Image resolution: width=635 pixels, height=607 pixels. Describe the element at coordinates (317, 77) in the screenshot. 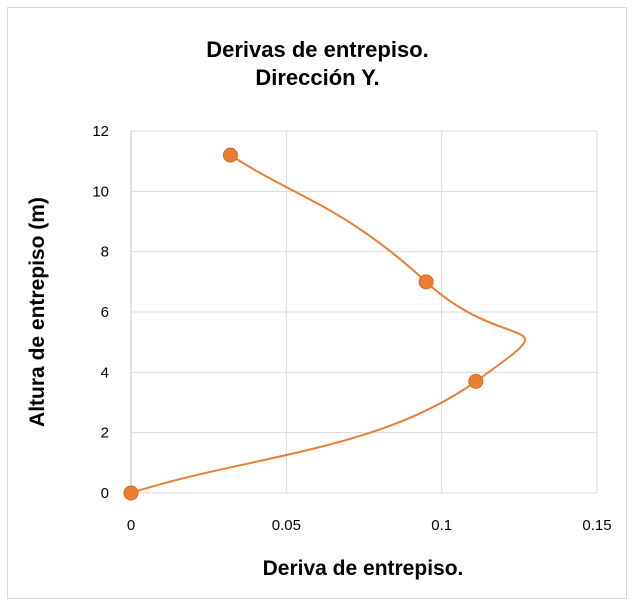

I see `chart-title-line-2: Dirección Y.` at that location.